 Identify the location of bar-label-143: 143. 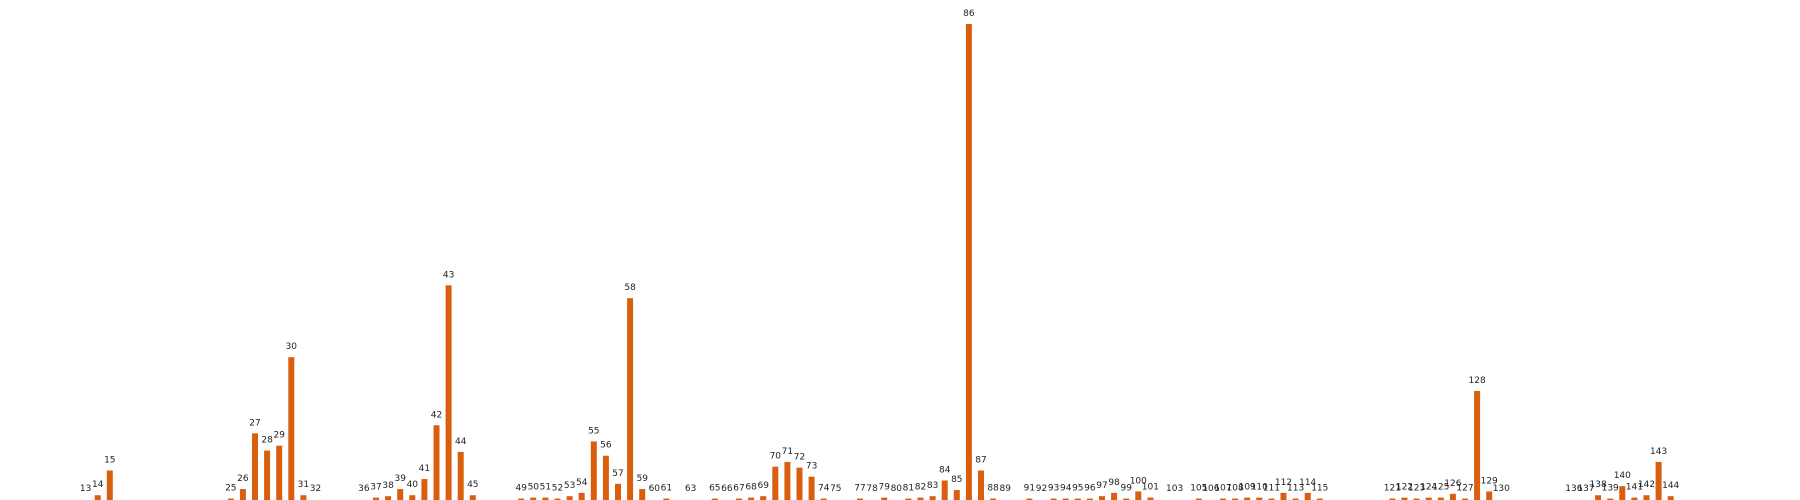
(1658, 452).